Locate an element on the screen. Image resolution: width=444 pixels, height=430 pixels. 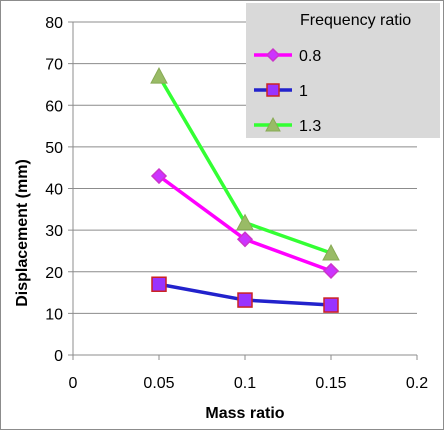
y-tick-label: 30 is located at coordinates (54, 231).